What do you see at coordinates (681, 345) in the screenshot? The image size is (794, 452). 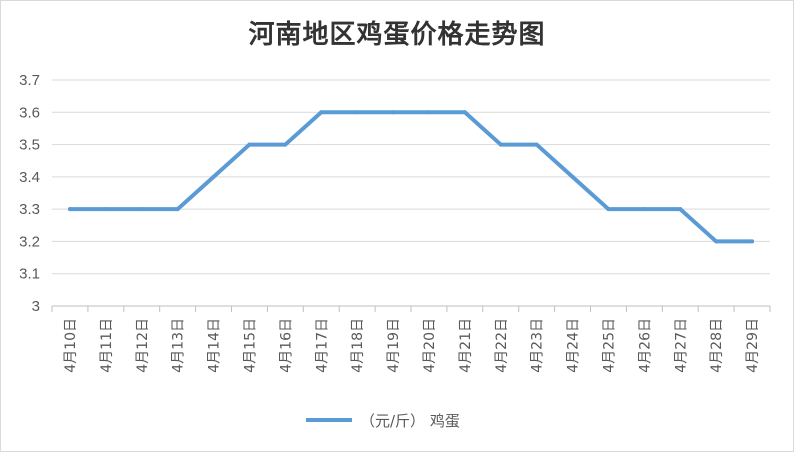 I see `x-tick-label: 4月27日` at bounding box center [681, 345].